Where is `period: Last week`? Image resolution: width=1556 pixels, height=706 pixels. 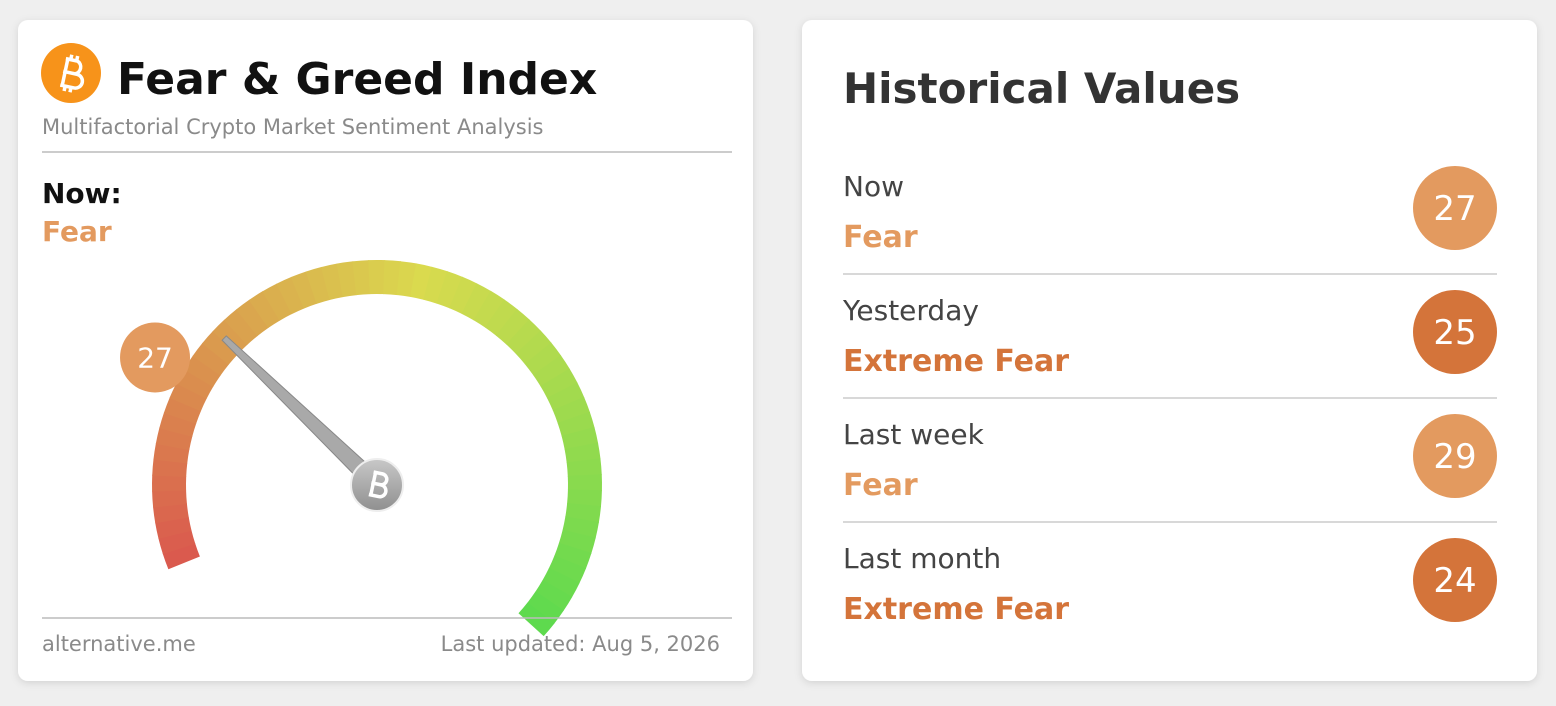 period: Last week is located at coordinates (914, 434).